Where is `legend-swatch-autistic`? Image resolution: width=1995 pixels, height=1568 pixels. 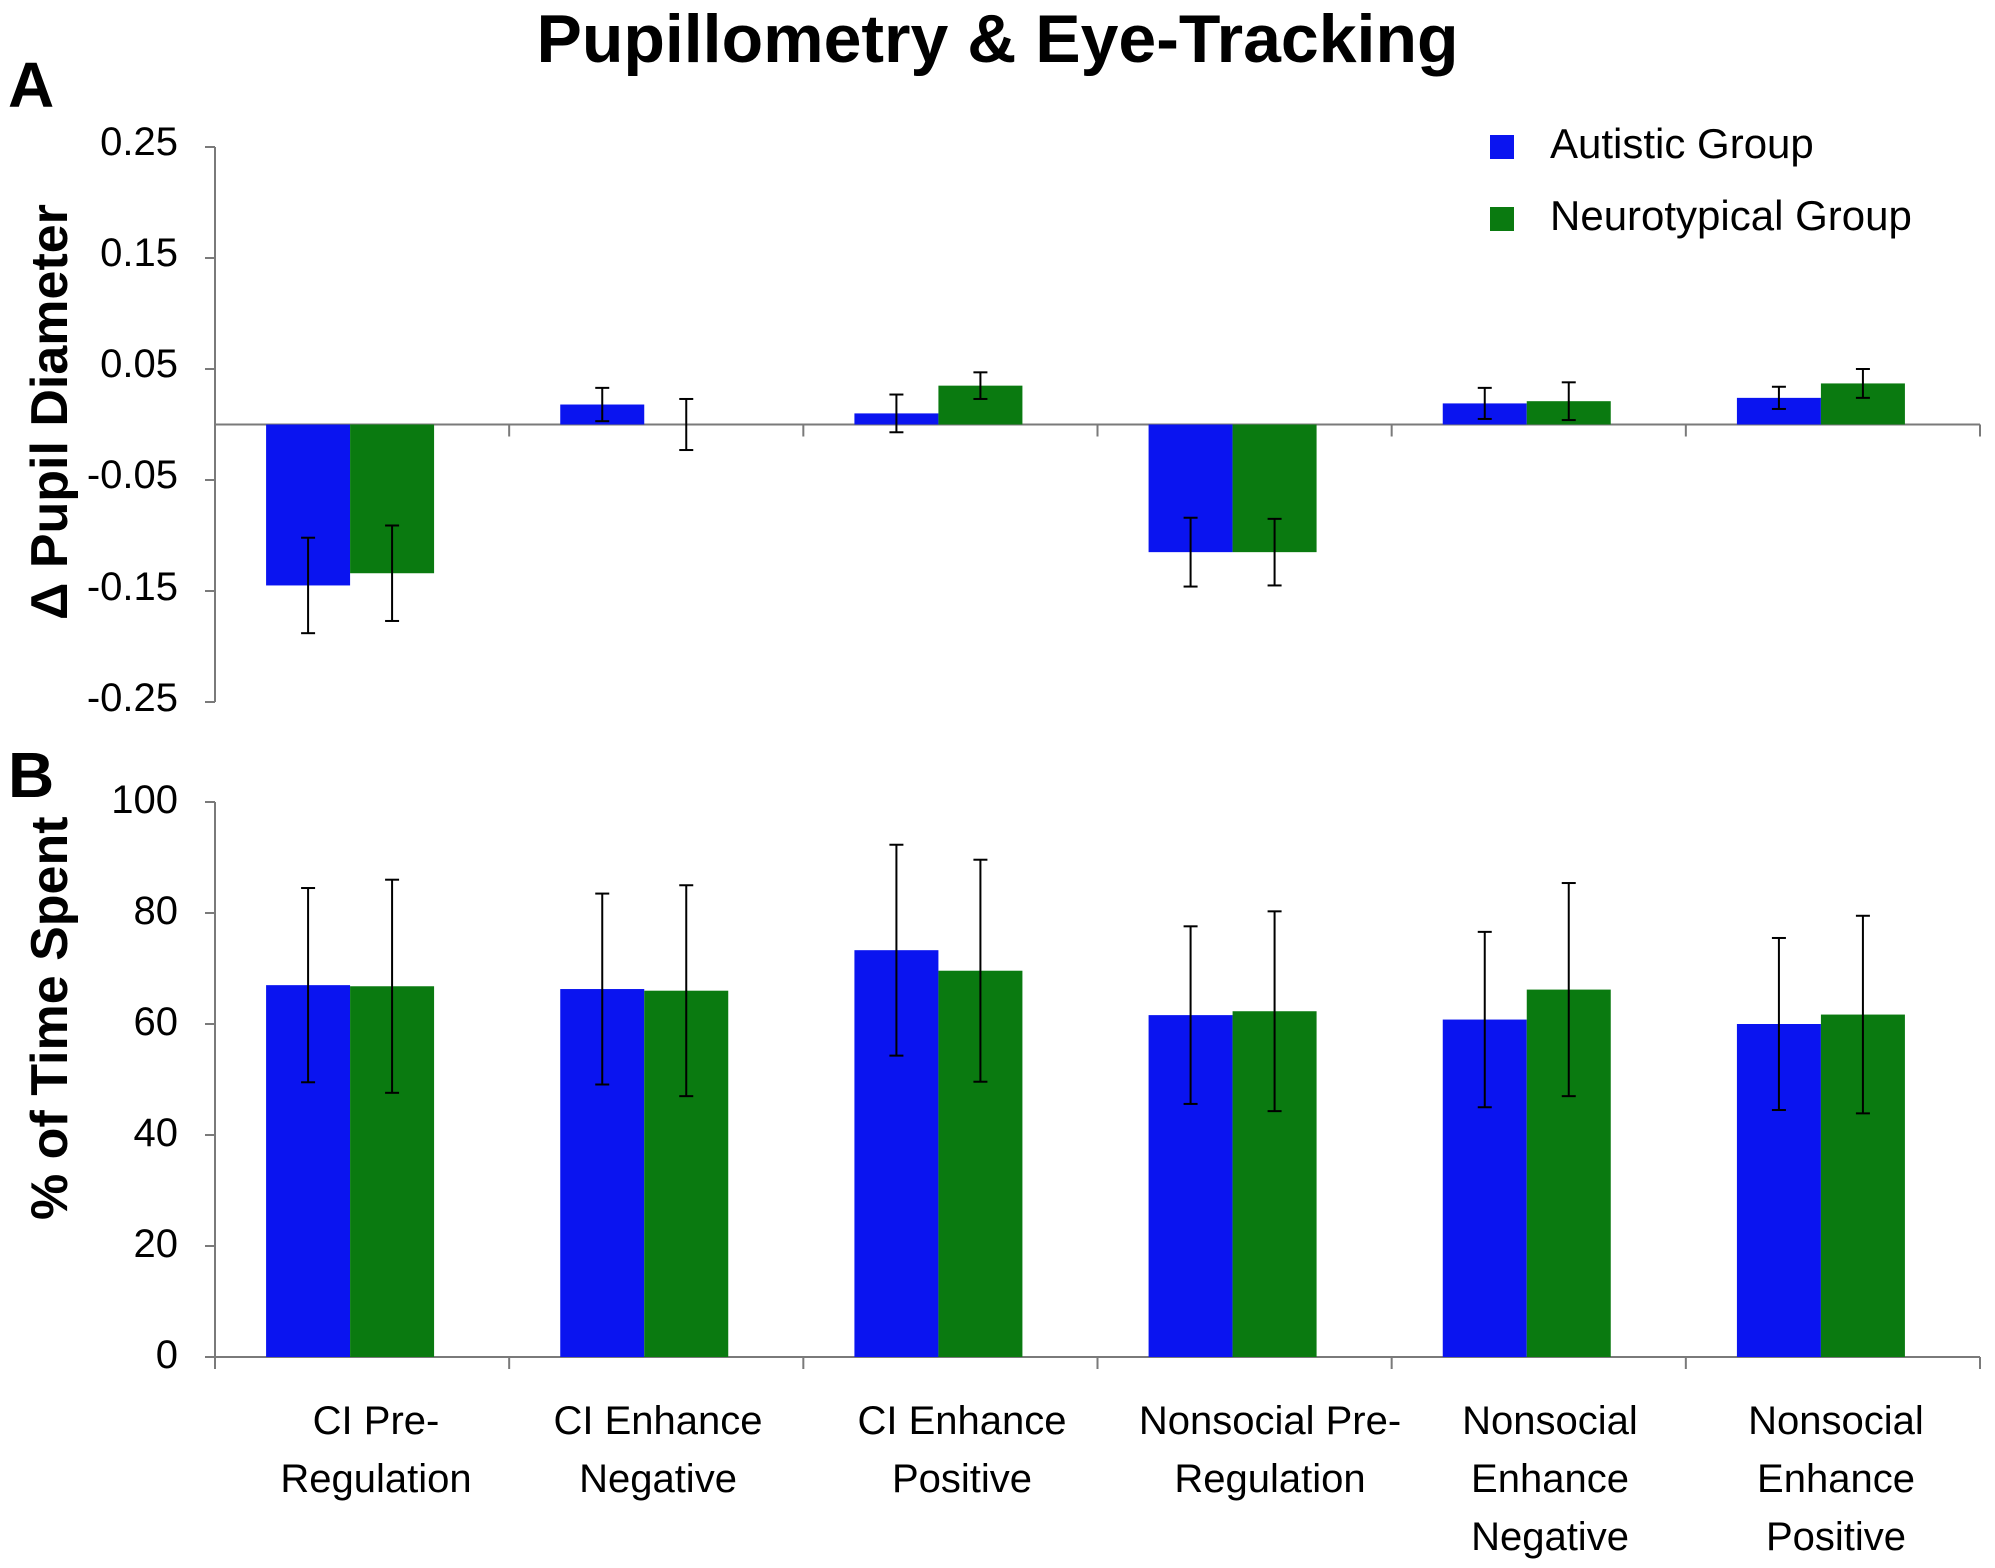 legend-swatch-autistic is located at coordinates (1502, 147).